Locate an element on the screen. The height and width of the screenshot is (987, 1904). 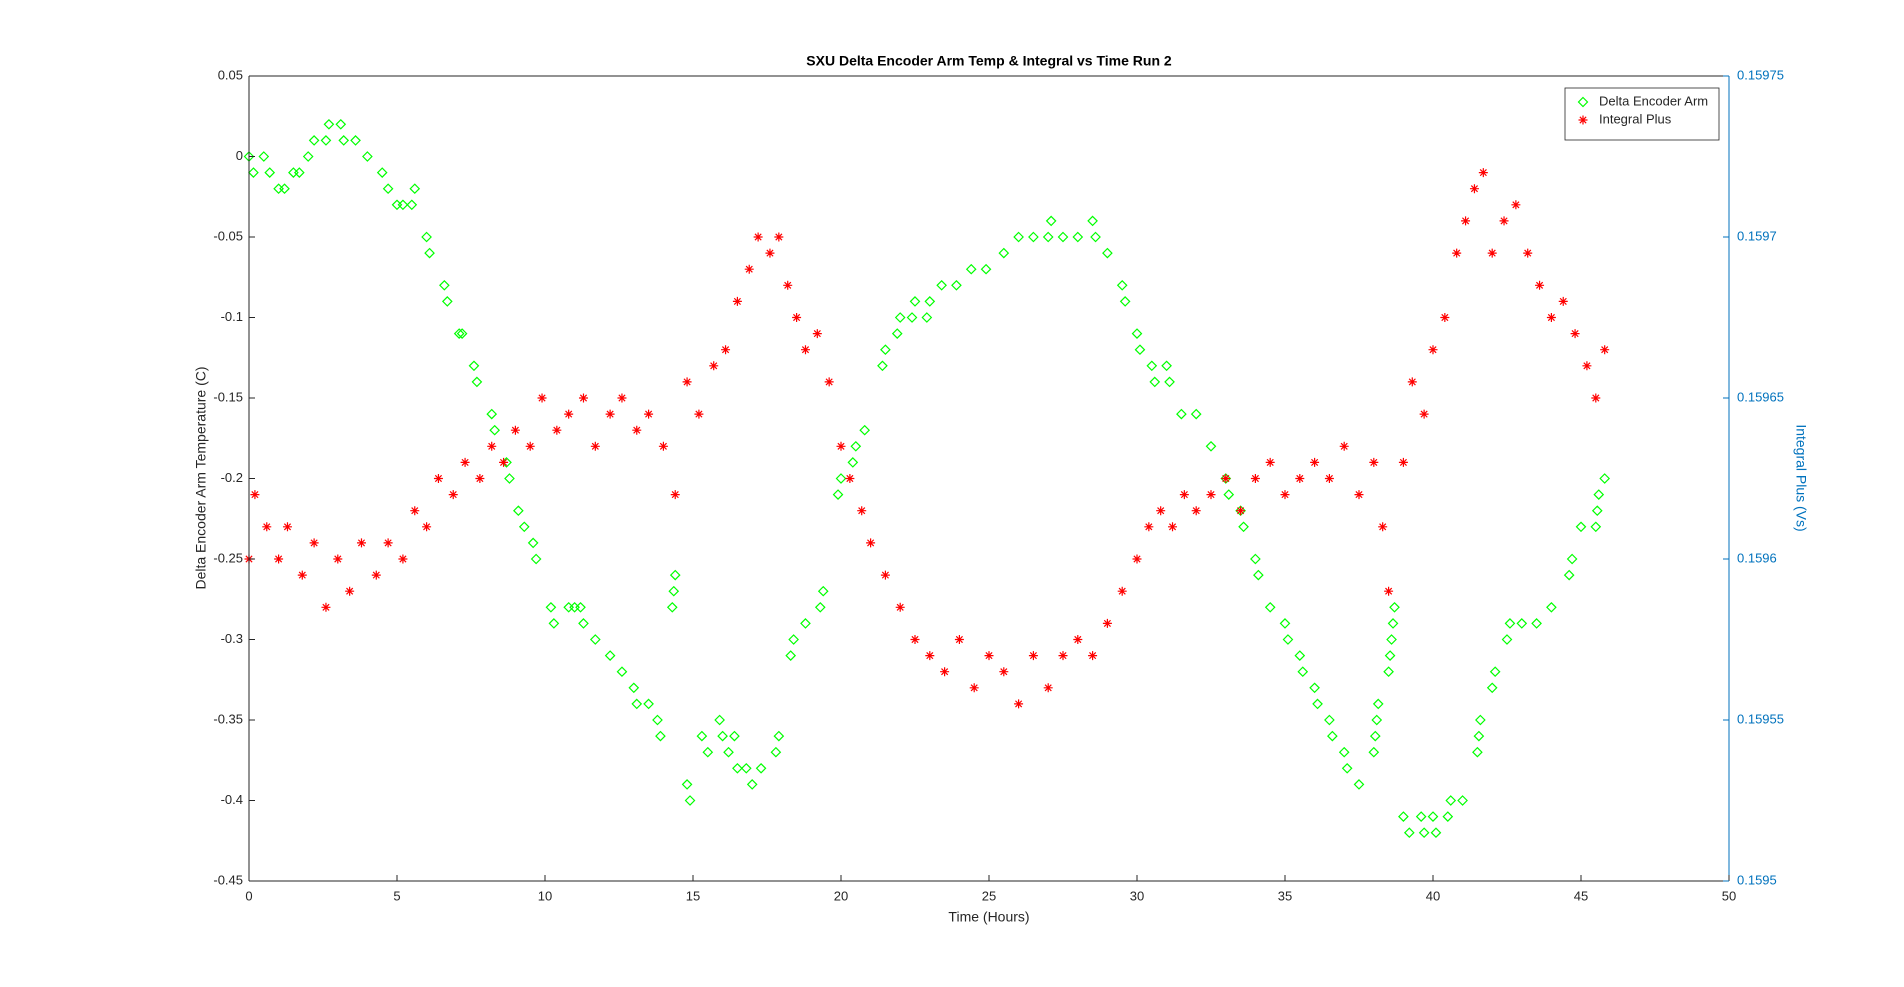
x-tick-label: 5 is located at coordinates (396, 895).